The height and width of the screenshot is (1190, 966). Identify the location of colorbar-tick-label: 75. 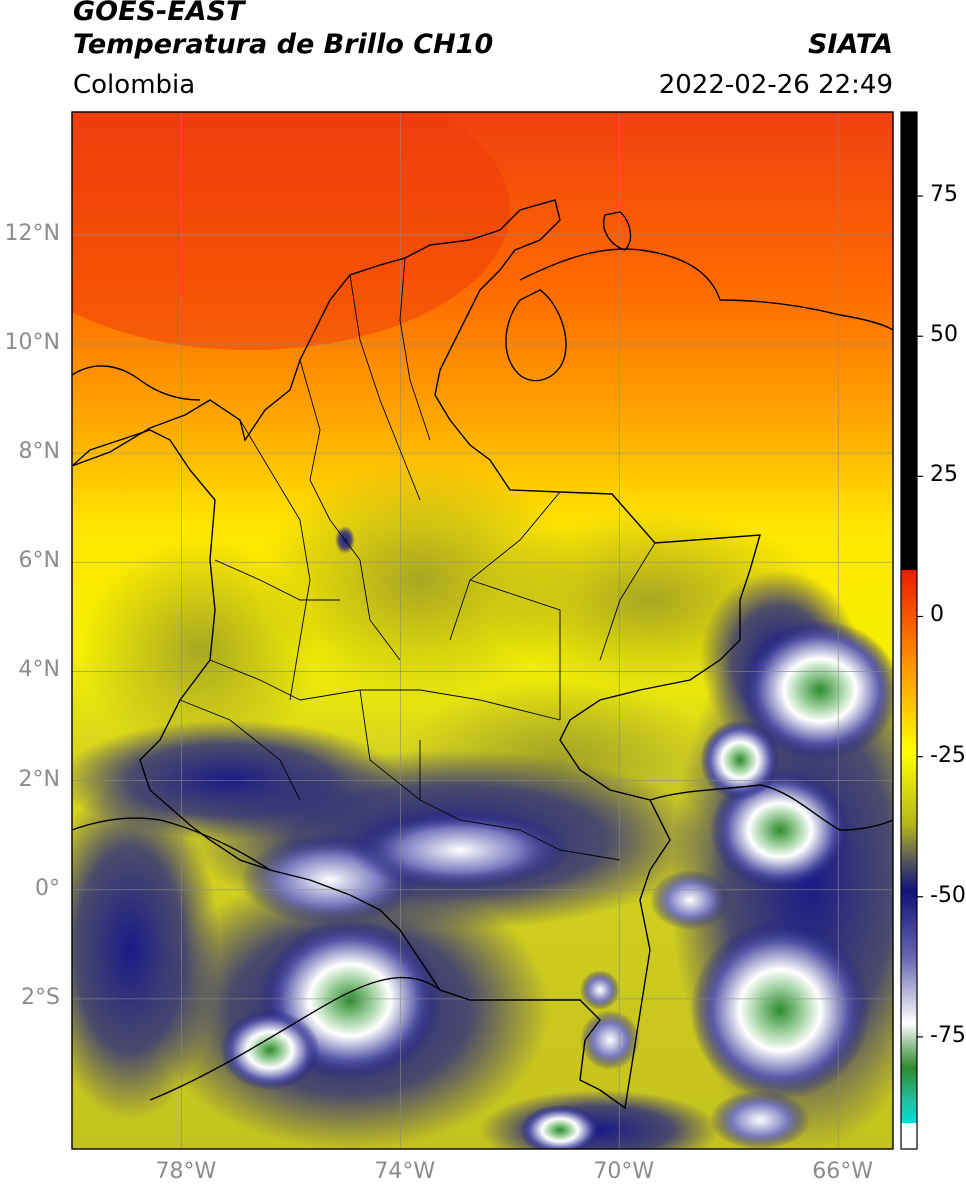
(944, 195).